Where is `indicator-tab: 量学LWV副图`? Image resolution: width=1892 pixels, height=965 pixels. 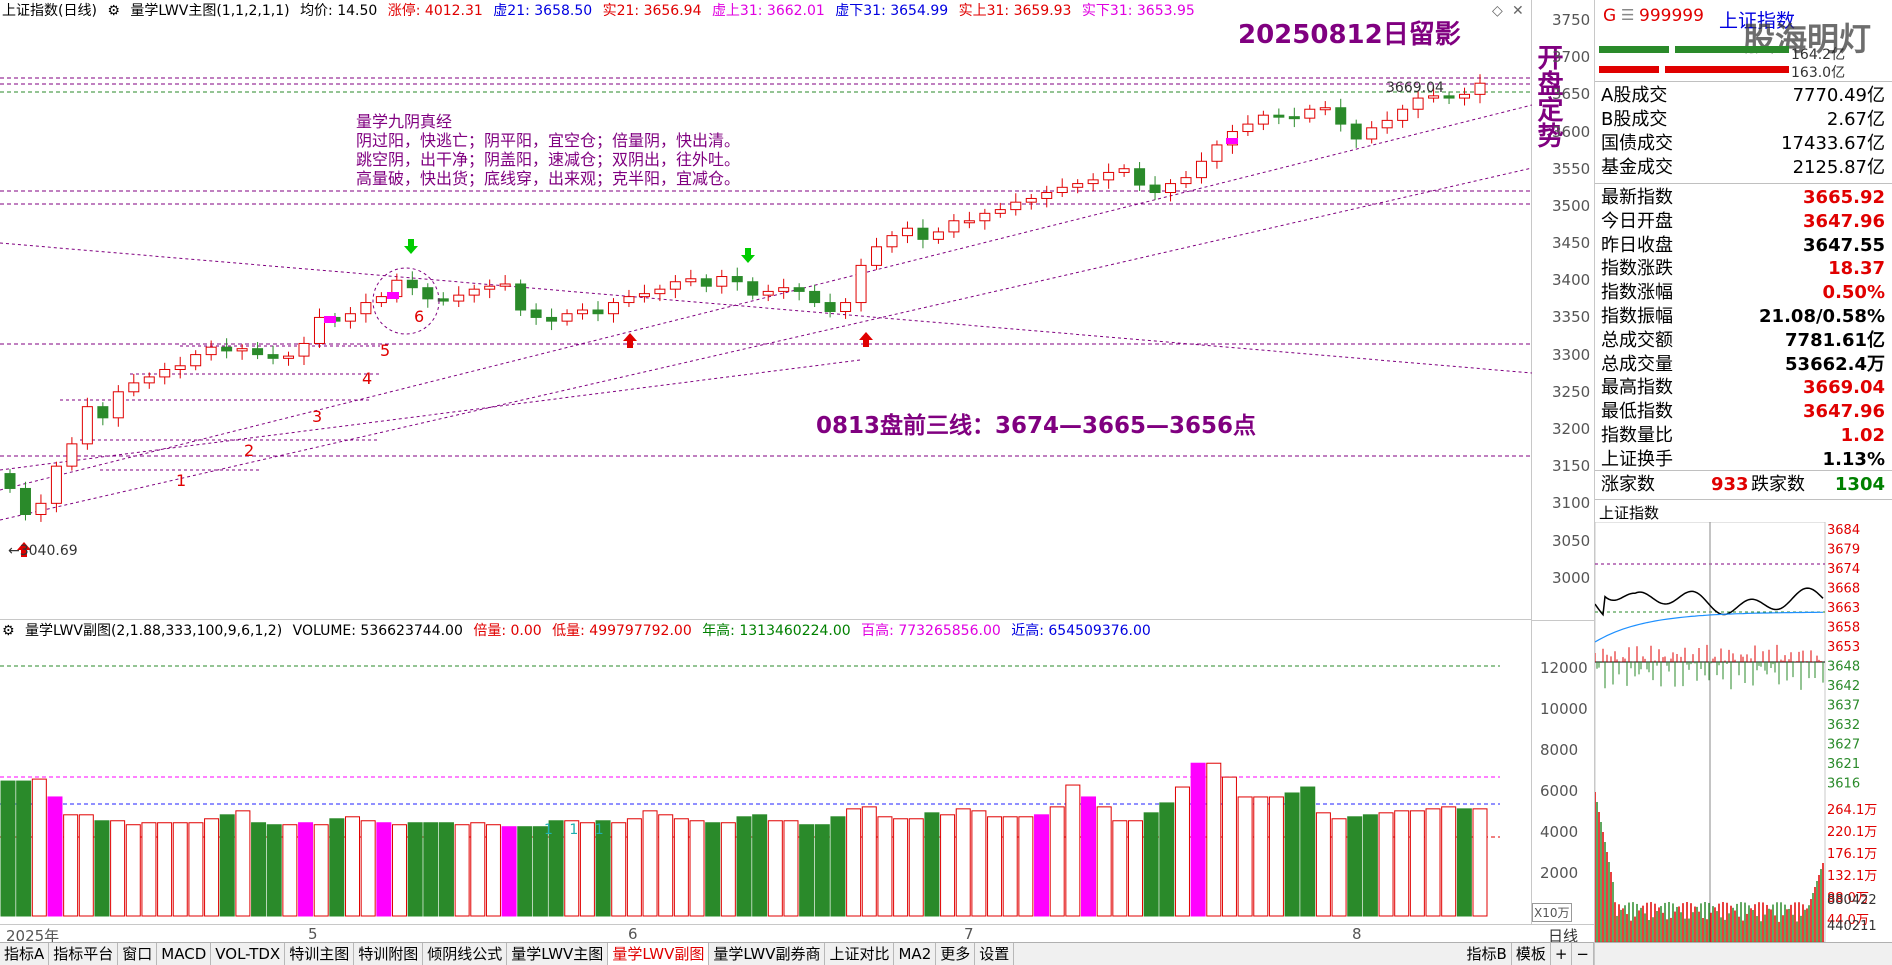 indicator-tab: 量学LWV副图 is located at coordinates (659, 954).